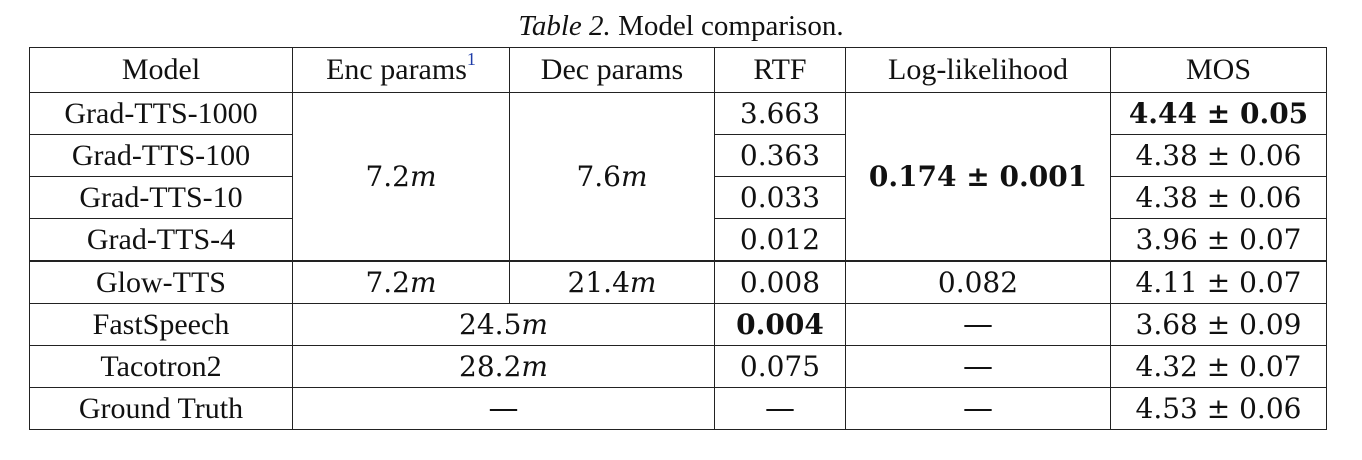 The width and height of the screenshot is (1362, 460). Describe the element at coordinates (161, 366) in the screenshot. I see `cell-model: Tacotron2` at that location.